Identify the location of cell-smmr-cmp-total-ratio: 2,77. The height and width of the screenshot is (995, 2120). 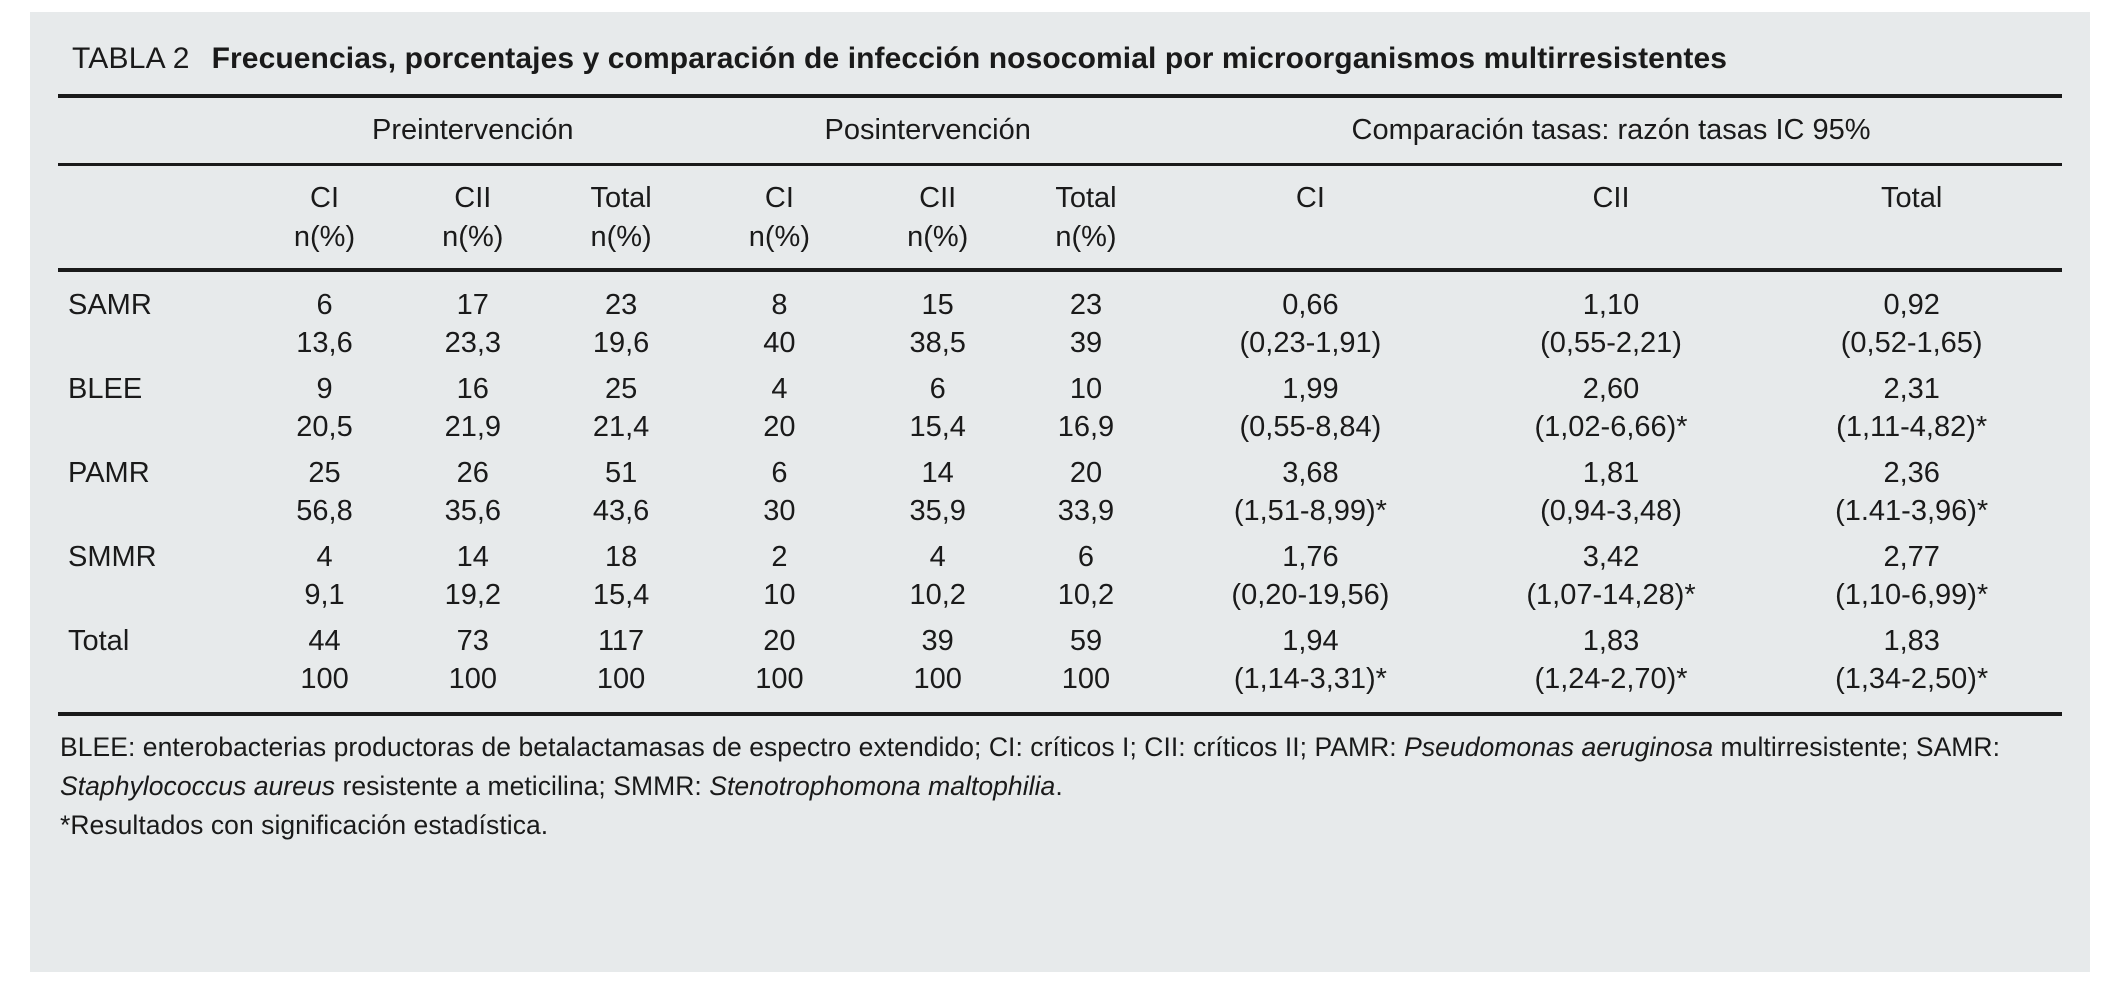
(1911, 557).